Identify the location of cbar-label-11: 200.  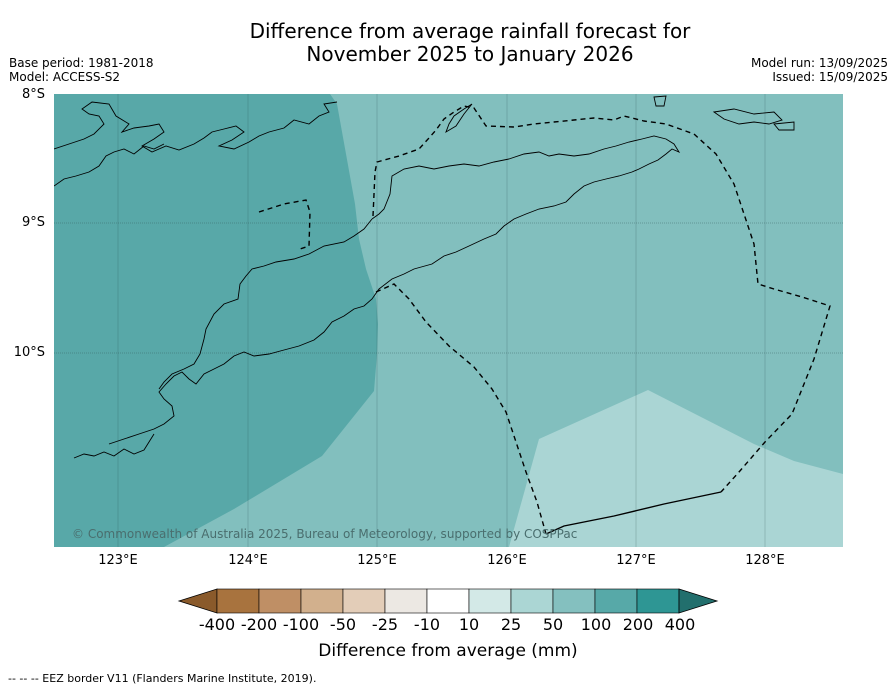
(638, 624).